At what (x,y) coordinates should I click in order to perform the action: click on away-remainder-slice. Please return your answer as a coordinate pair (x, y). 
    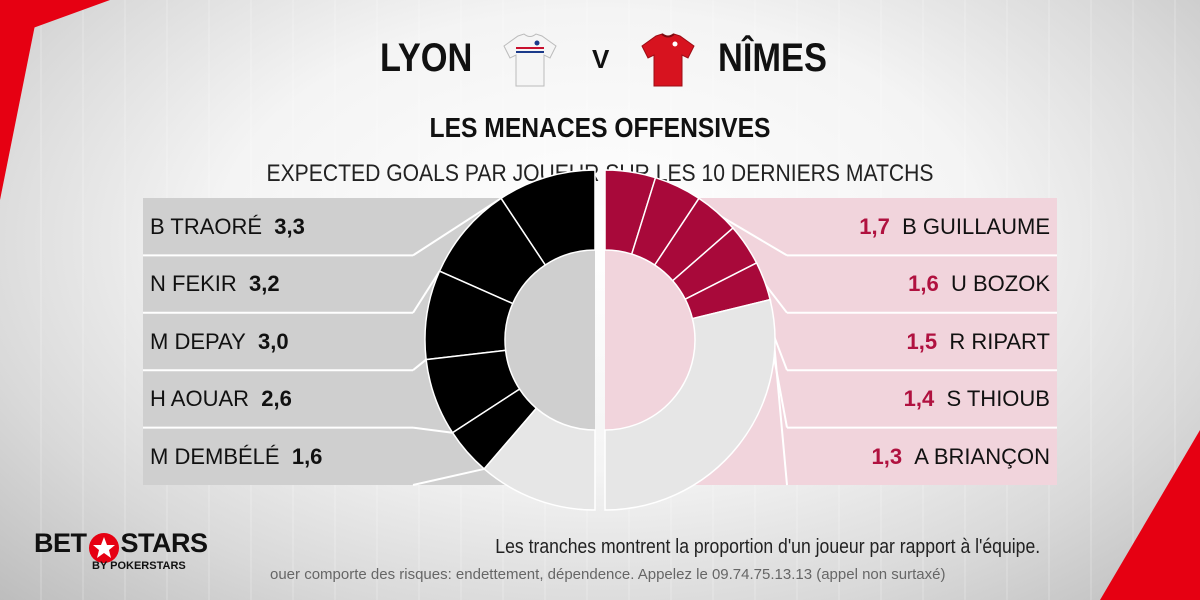
    Looking at the image, I should click on (690, 404).